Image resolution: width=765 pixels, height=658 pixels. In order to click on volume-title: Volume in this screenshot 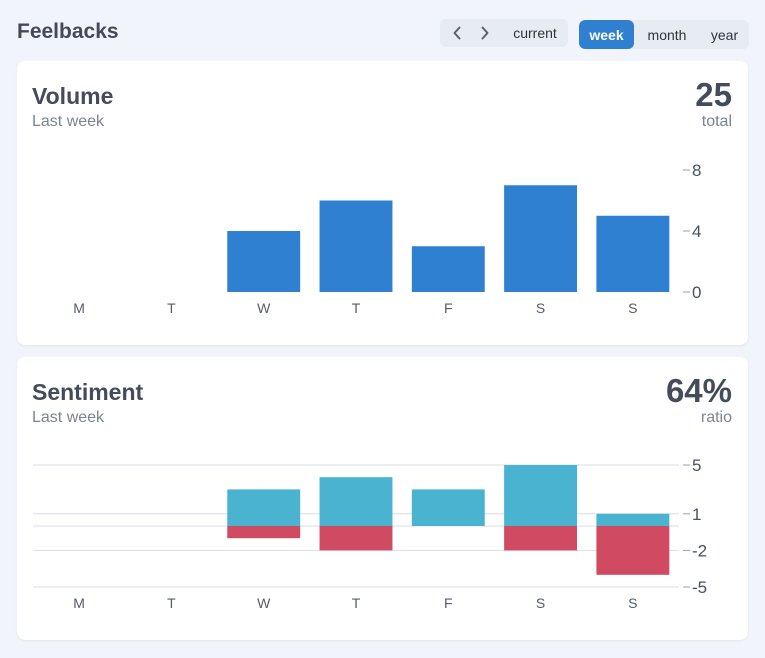, I will do `click(73, 96)`.